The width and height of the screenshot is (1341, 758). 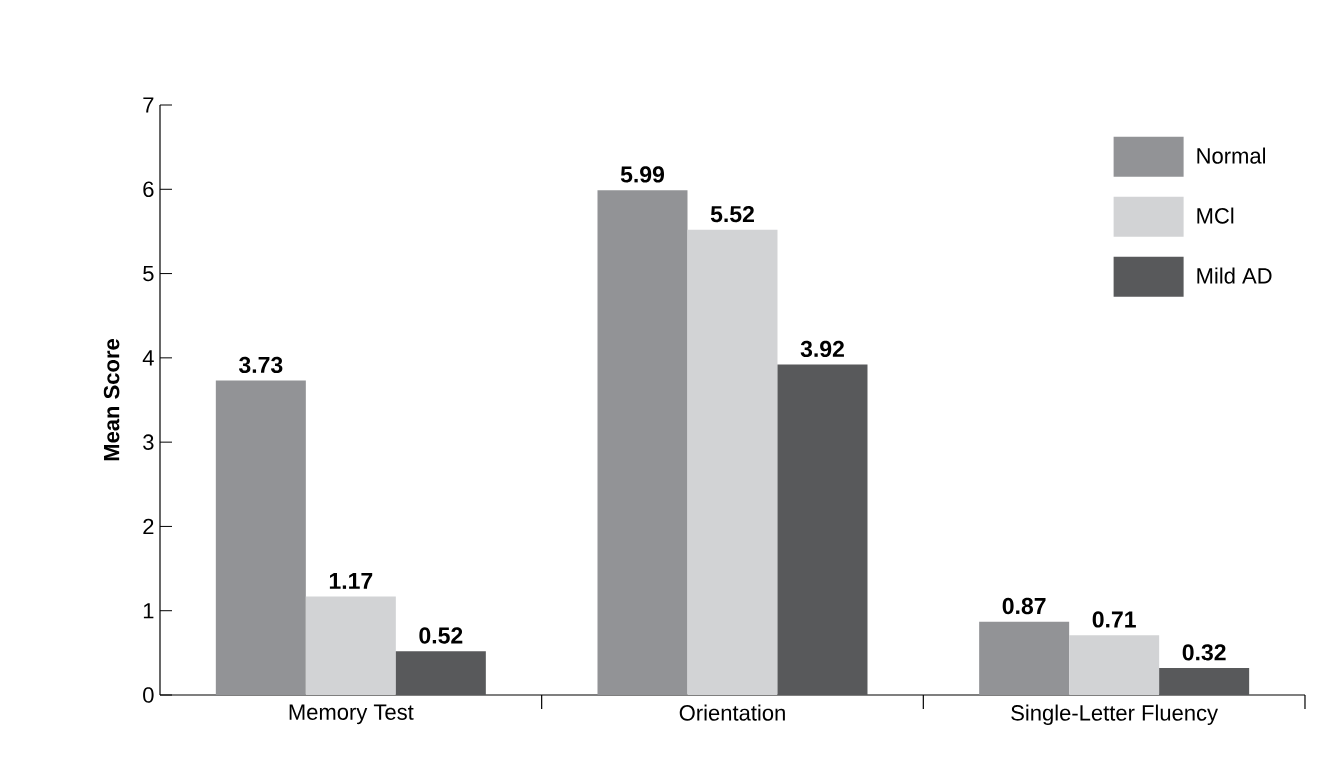 What do you see at coordinates (351, 714) in the screenshot?
I see `x-tick-label: Memory Test` at bounding box center [351, 714].